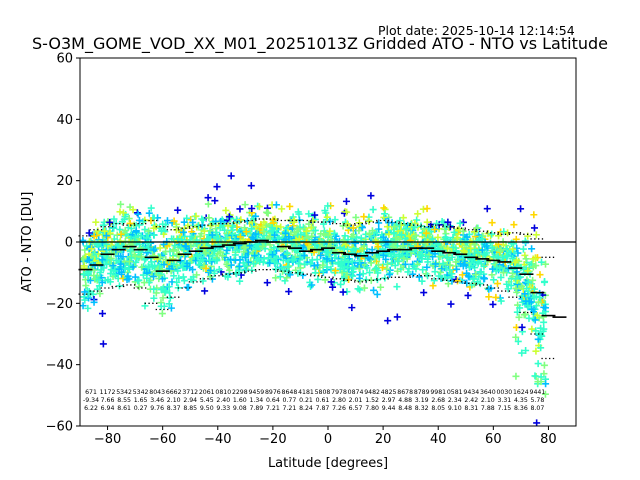  I want to click on bin-stat-value: 7.21, so click(290, 408).